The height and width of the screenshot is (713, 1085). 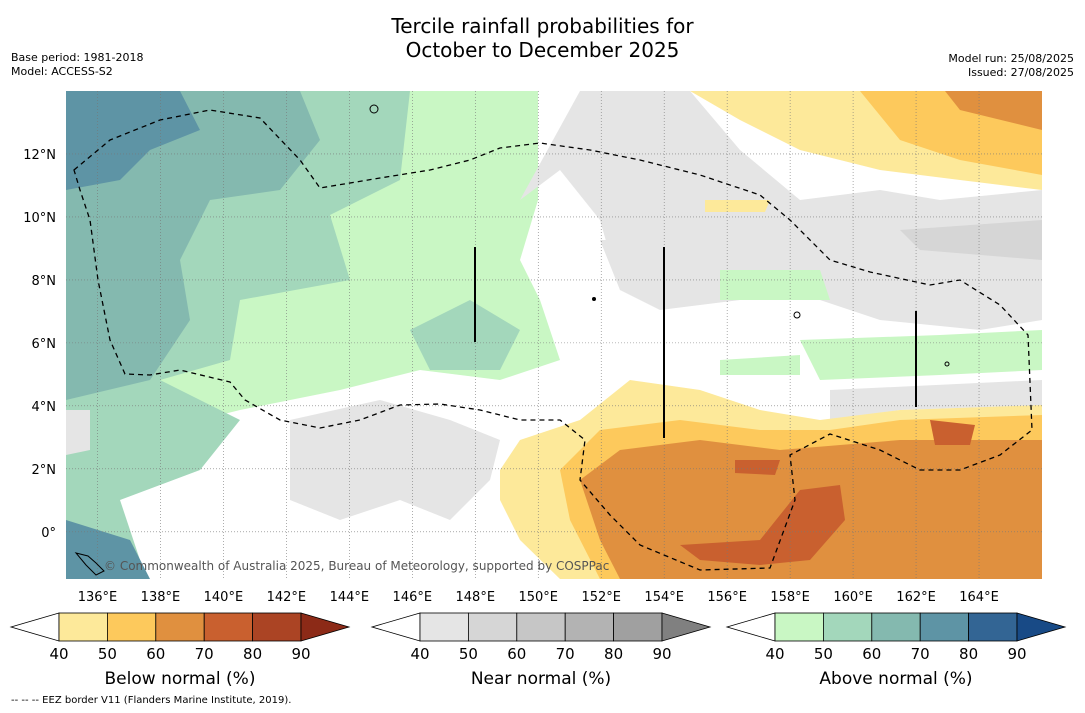 I want to click on colorbar-label: Below normal (%), so click(x=180, y=679).